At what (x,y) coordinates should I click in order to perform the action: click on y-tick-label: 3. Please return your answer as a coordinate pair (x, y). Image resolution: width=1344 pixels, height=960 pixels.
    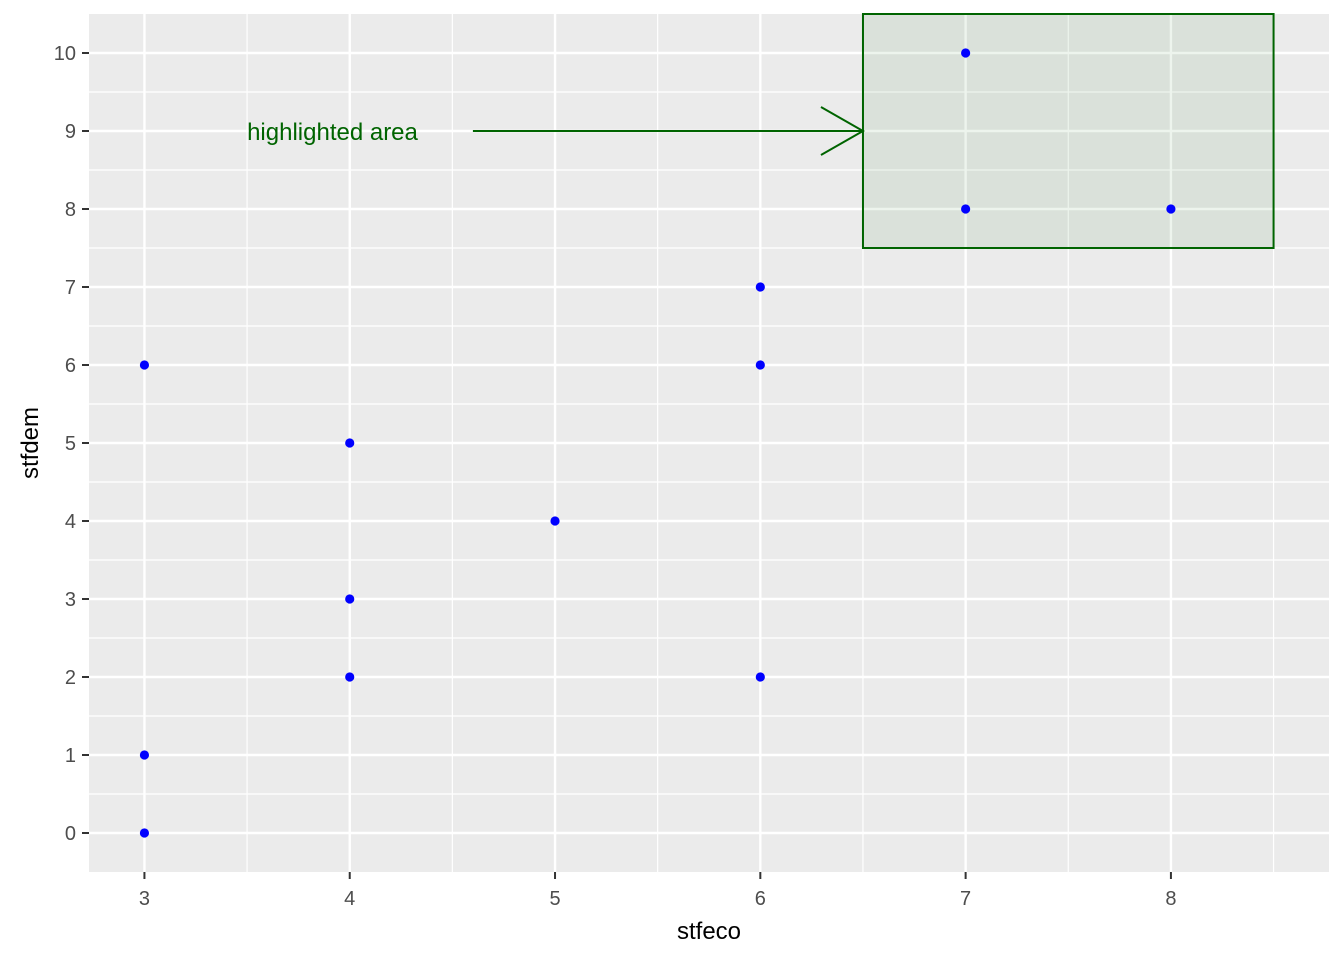
    Looking at the image, I should click on (70, 600).